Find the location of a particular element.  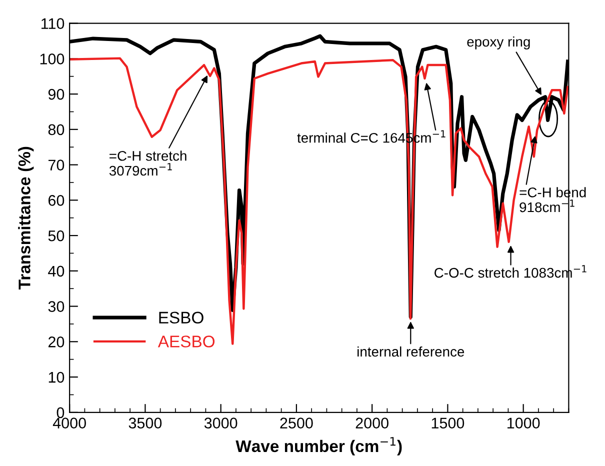

annotation: =C-H stretch 3079cm$^{−1}$ is located at coordinates (147, 163).